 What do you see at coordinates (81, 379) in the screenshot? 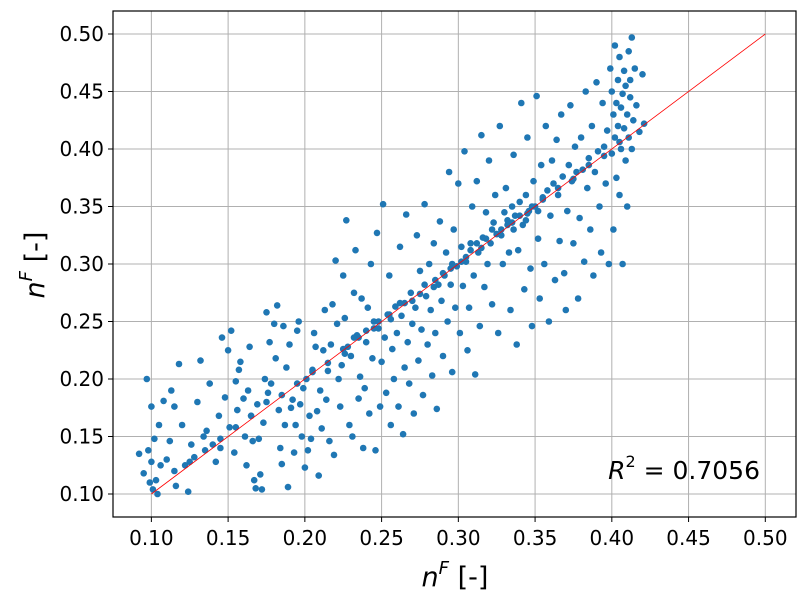
I see `y-tick-label: 0.20` at bounding box center [81, 379].